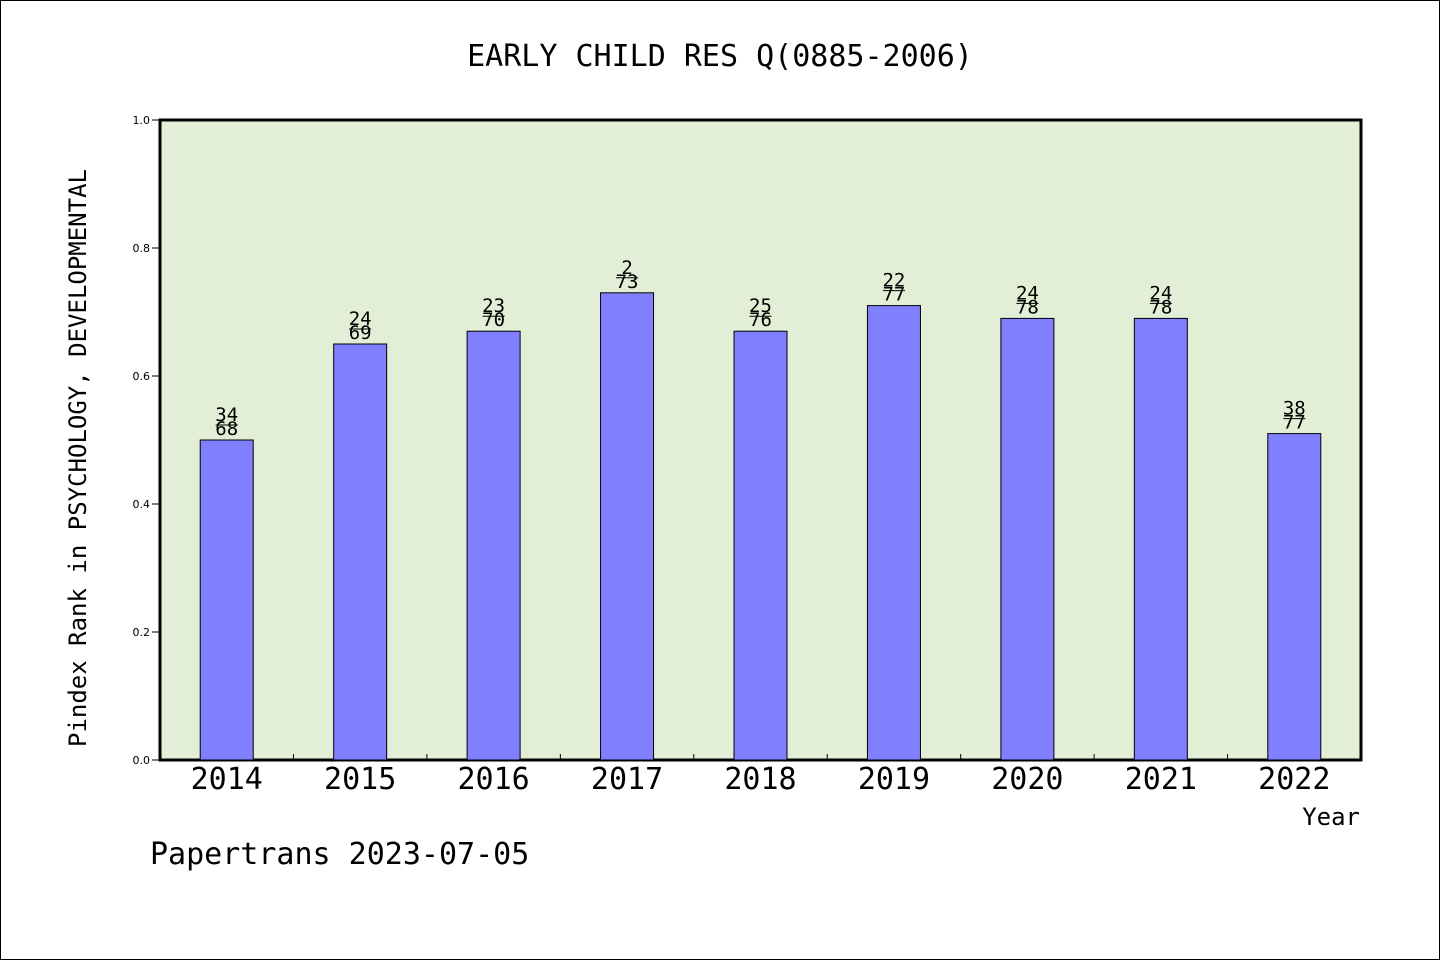  I want to click on total-label-2018: 76, so click(760, 320).